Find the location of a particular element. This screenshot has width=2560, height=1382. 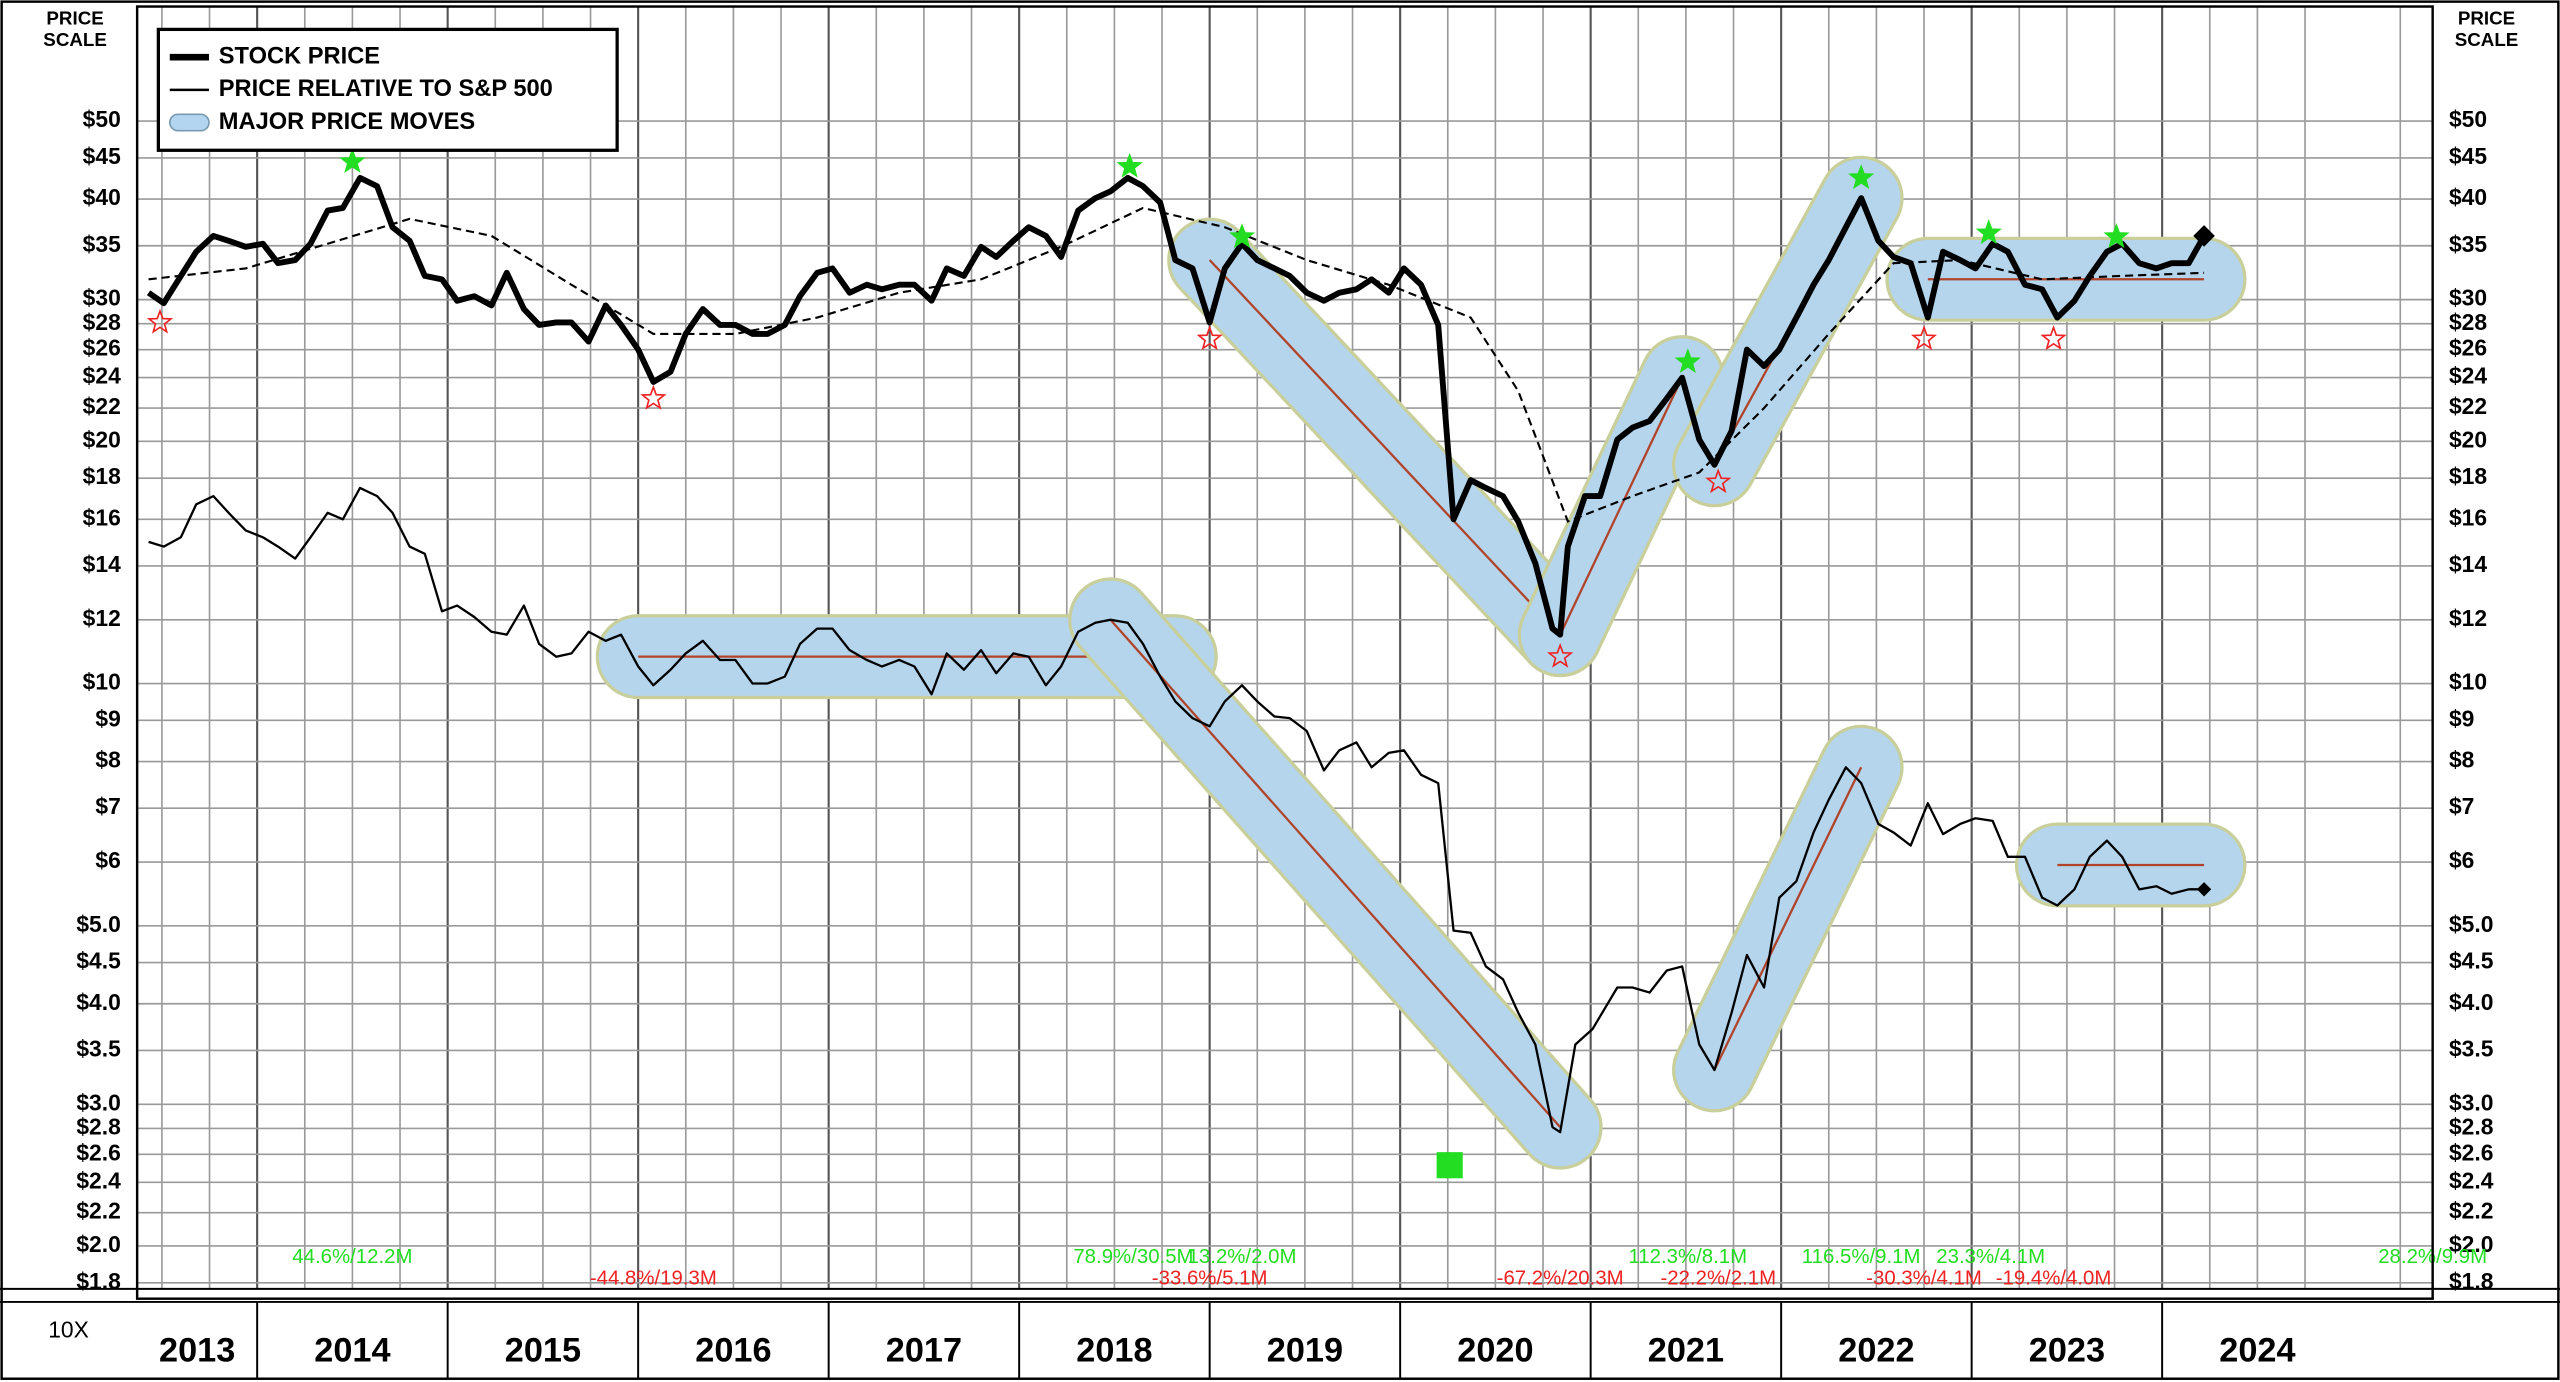

legend-swatch is located at coordinates (189, 122).